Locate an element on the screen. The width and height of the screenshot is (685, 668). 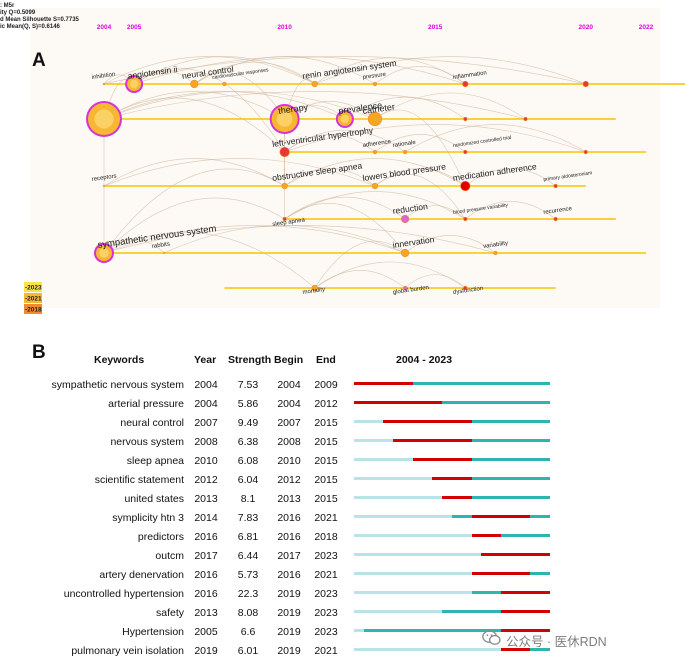
keyword-cell: sleep apnea is located at coordinates (155, 461).